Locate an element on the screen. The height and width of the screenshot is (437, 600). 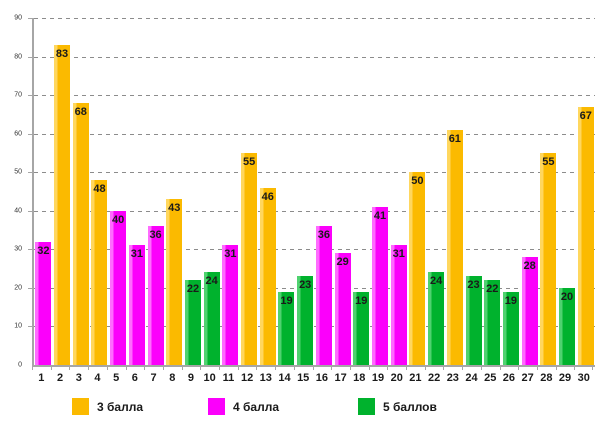
x-axis-tick-label: 7 is located at coordinates (153, 378).